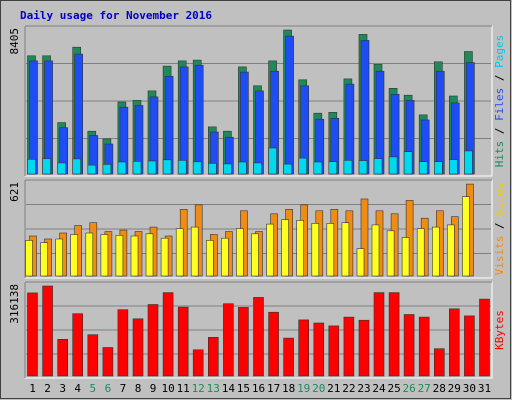  What do you see at coordinates (499, 330) in the screenshot?
I see `panel-legend-label: KBytes` at bounding box center [499, 330].